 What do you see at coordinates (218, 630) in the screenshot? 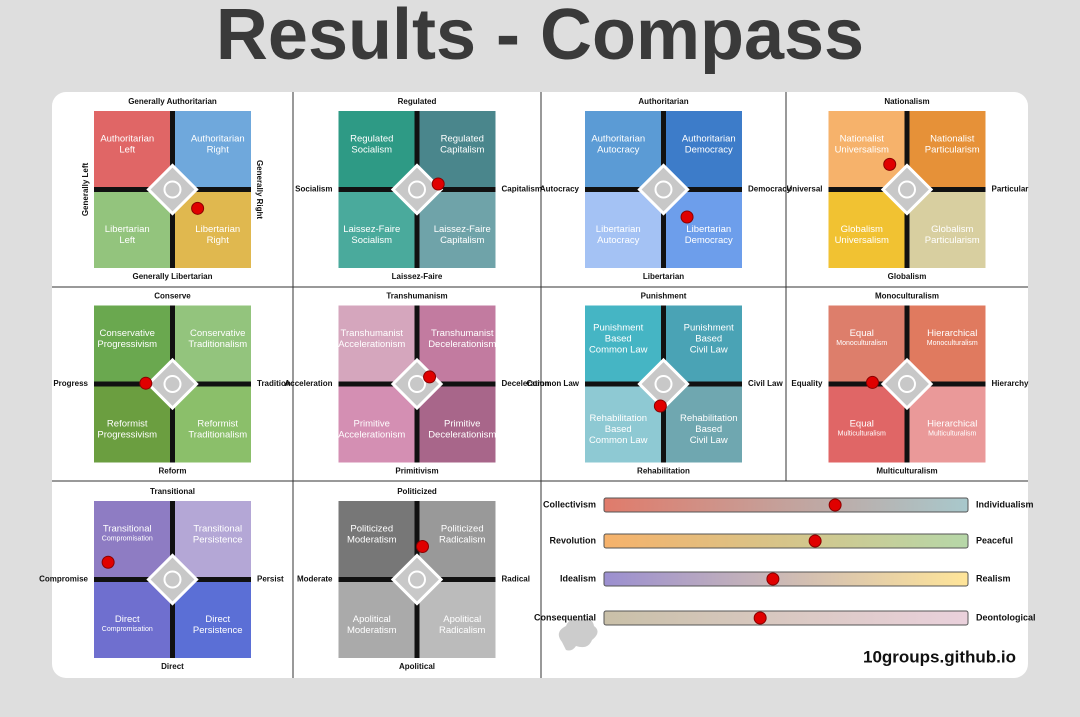
I see `quadrant-label: Persistence` at bounding box center [218, 630].